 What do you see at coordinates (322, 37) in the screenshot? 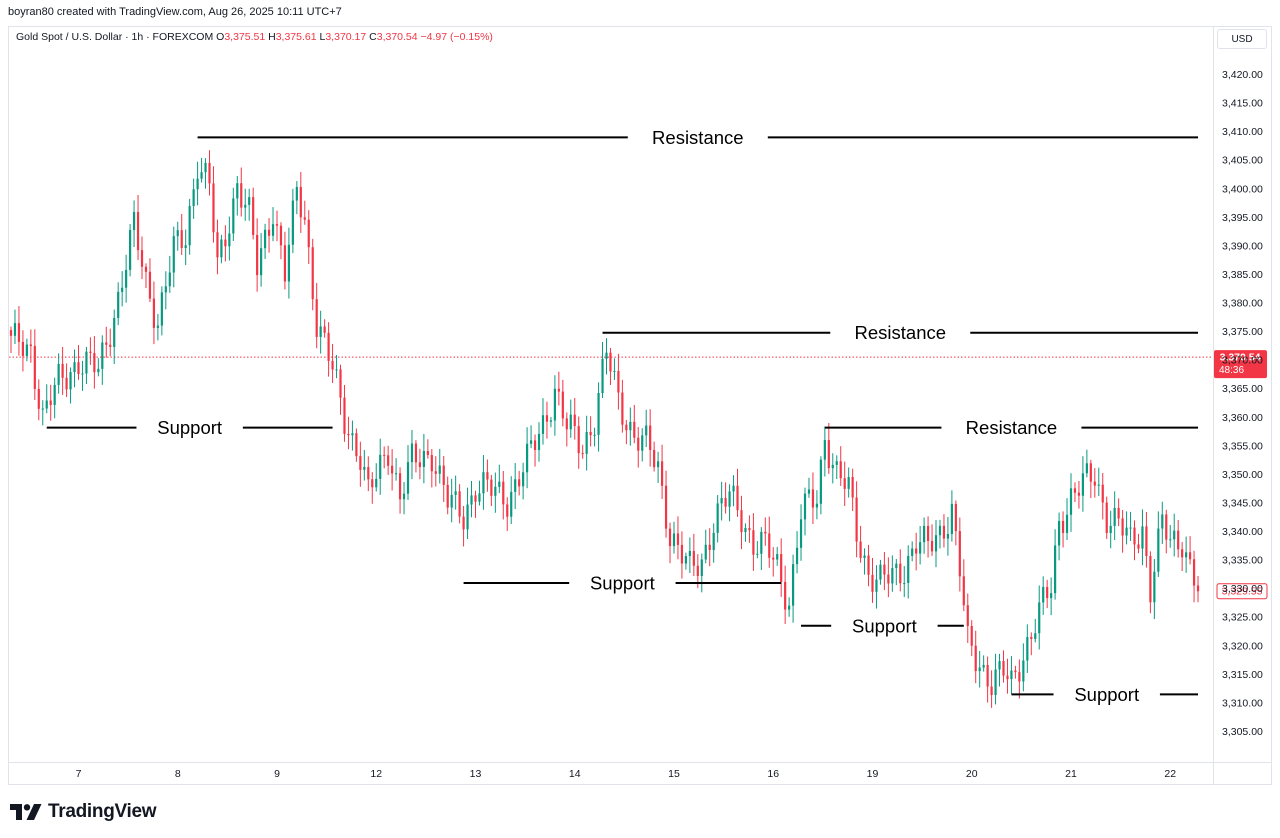
I see `low-label: L` at bounding box center [322, 37].